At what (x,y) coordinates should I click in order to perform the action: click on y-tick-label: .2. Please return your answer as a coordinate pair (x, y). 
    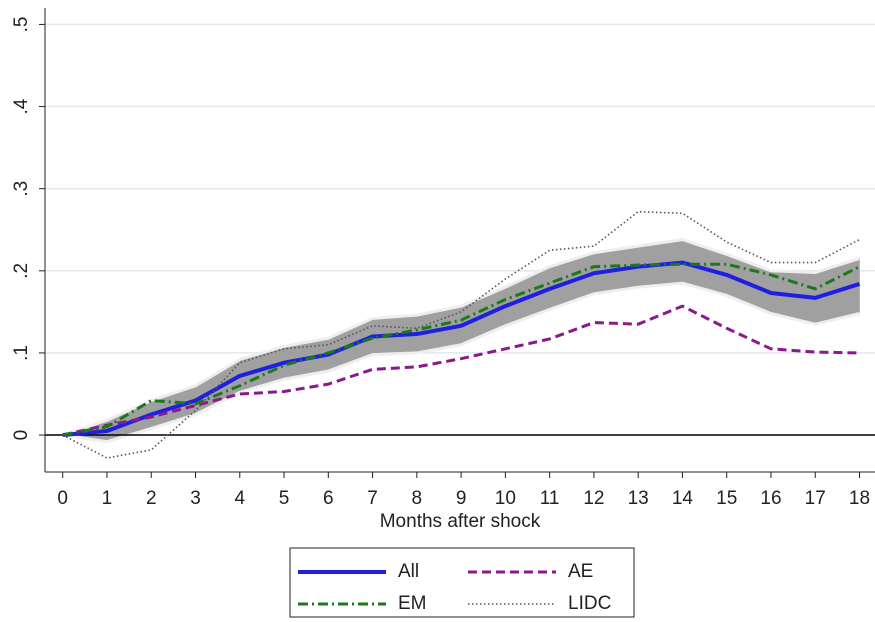
    Looking at the image, I should click on (21, 271).